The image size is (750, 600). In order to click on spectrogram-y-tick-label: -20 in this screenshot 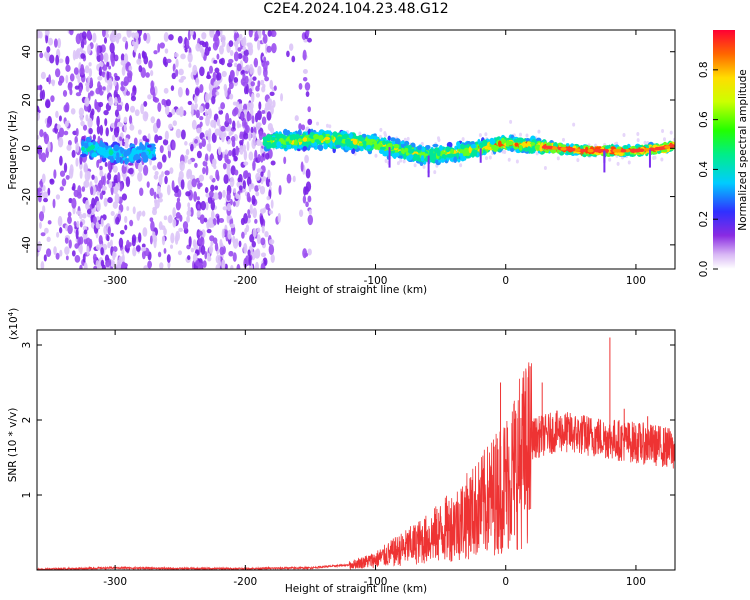, I will do `click(27, 196)`.